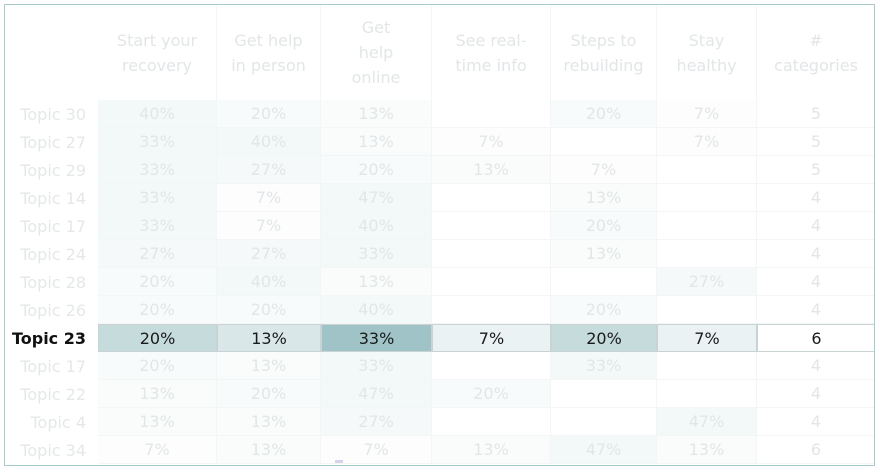  What do you see at coordinates (376, 52) in the screenshot?
I see `column-header: Get help online` at bounding box center [376, 52].